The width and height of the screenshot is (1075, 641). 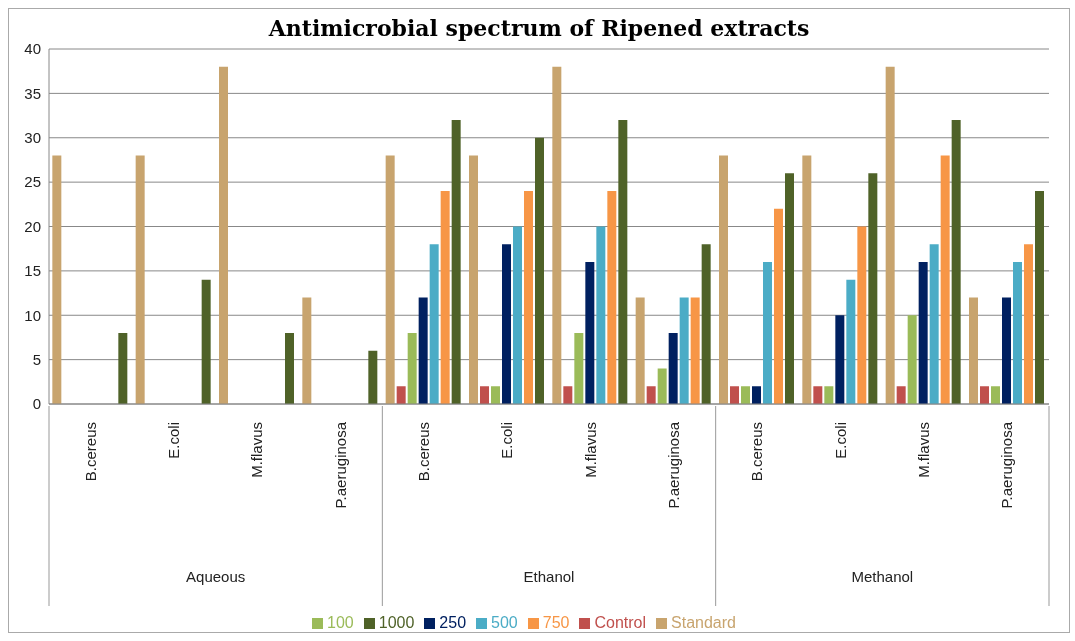 What do you see at coordinates (32, 226) in the screenshot?
I see `y-tick-label: 20` at bounding box center [32, 226].